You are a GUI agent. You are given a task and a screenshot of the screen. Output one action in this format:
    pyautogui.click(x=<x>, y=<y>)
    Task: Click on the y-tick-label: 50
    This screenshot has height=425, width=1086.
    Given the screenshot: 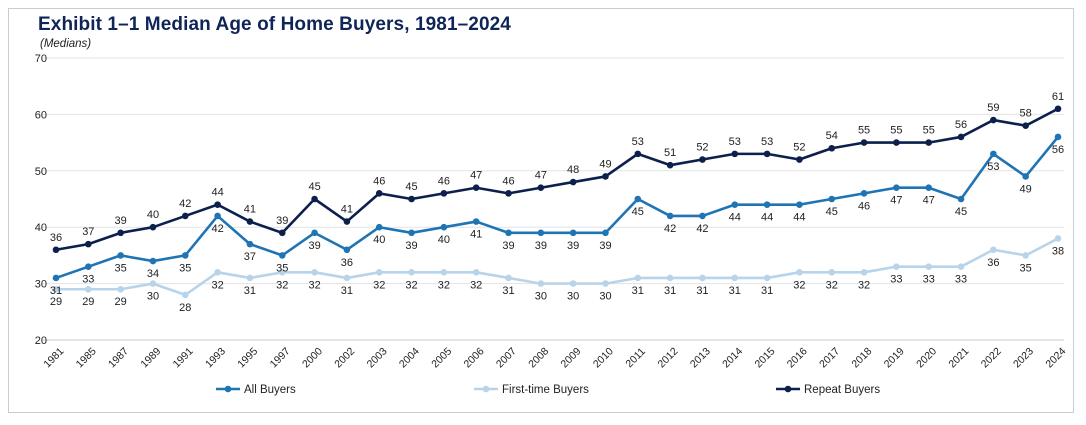 What is the action you would take?
    pyautogui.click(x=41, y=172)
    